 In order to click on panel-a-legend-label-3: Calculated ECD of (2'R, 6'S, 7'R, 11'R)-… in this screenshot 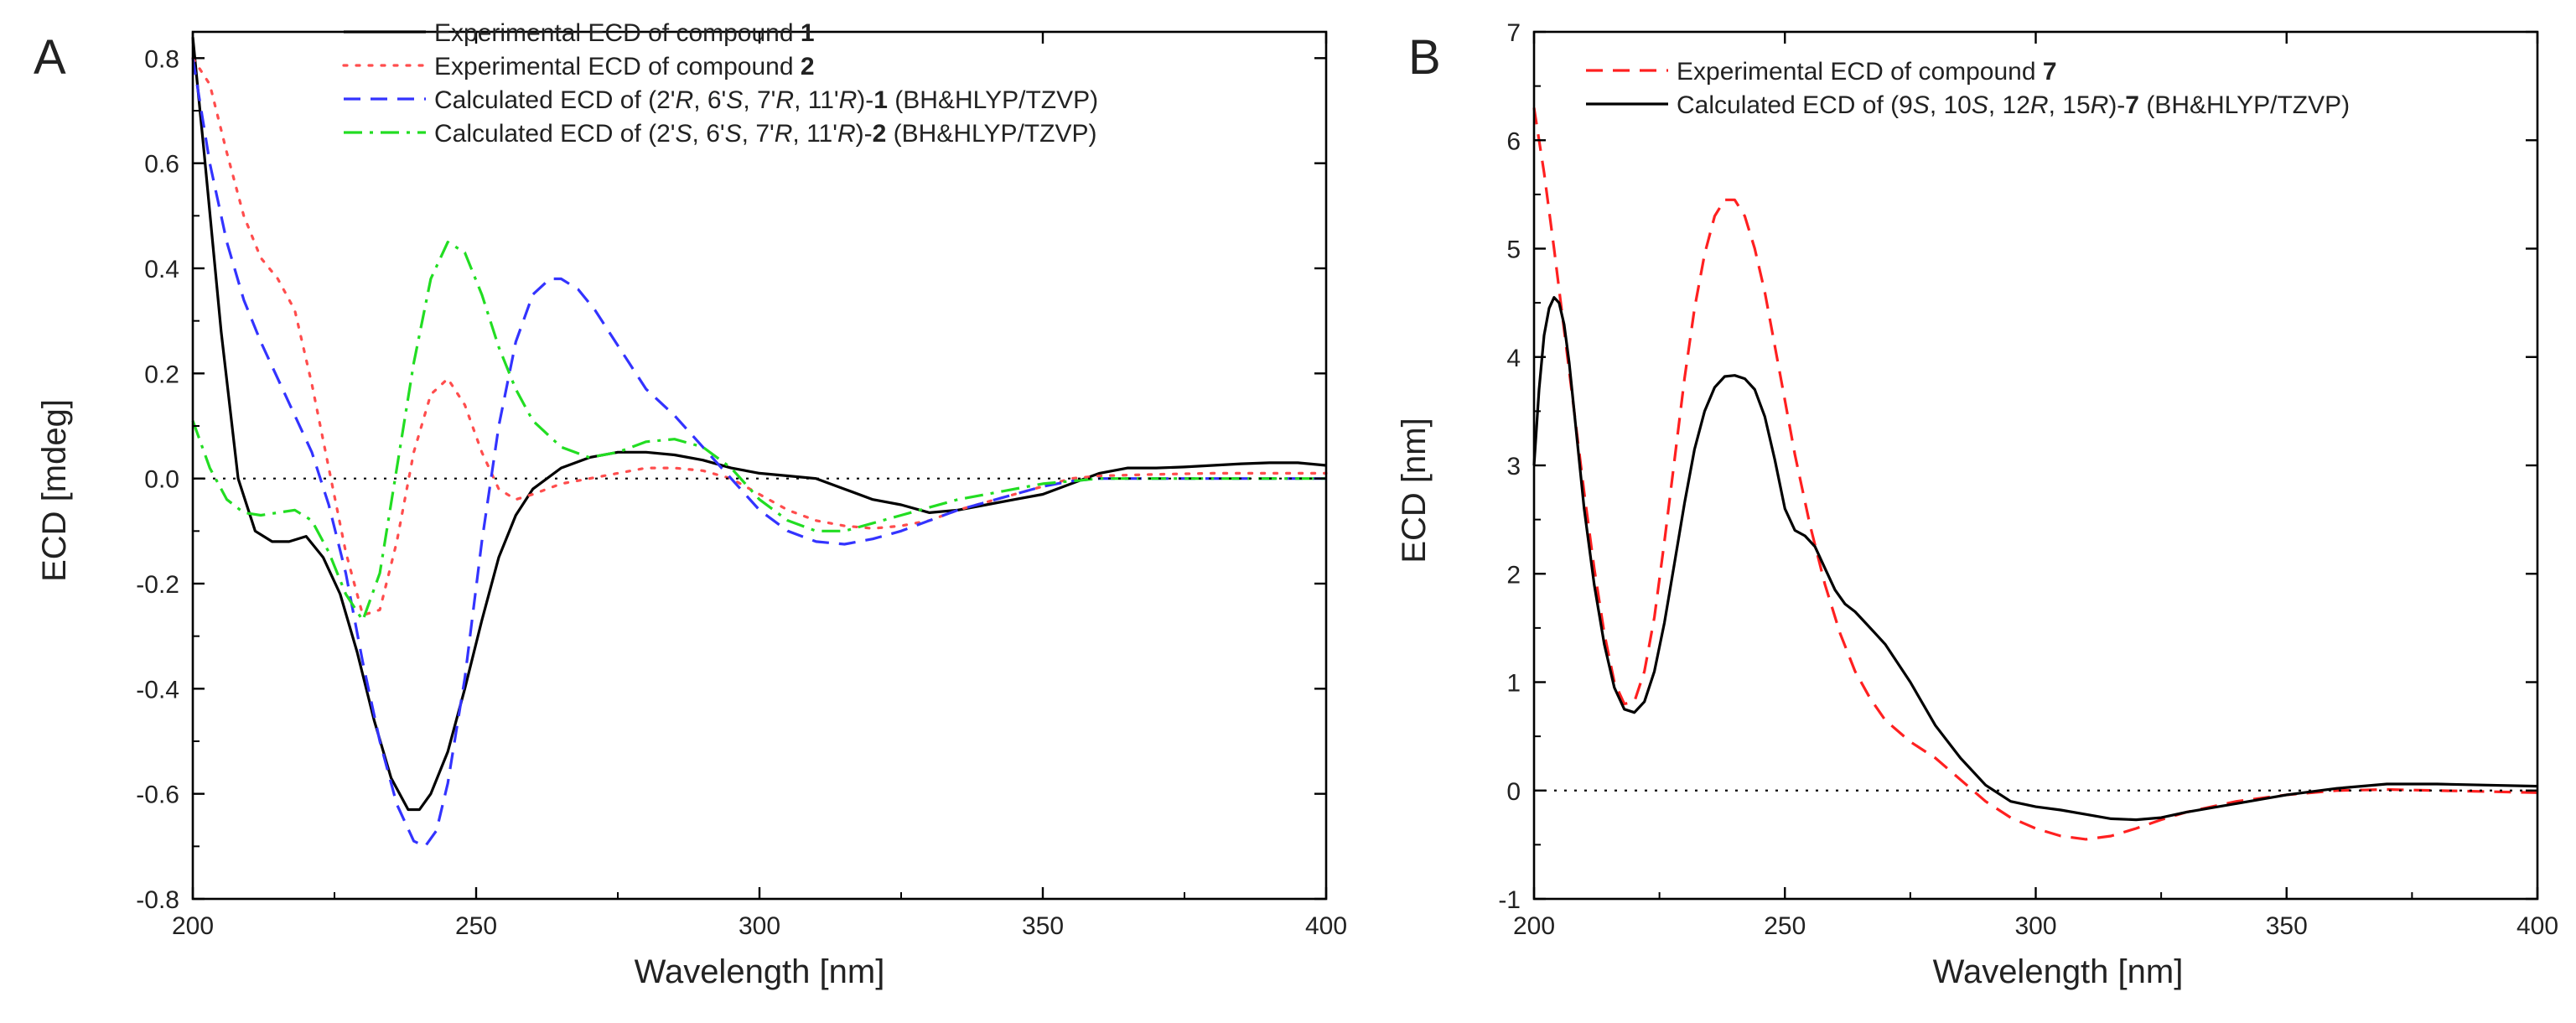, I will do `click(766, 100)`.